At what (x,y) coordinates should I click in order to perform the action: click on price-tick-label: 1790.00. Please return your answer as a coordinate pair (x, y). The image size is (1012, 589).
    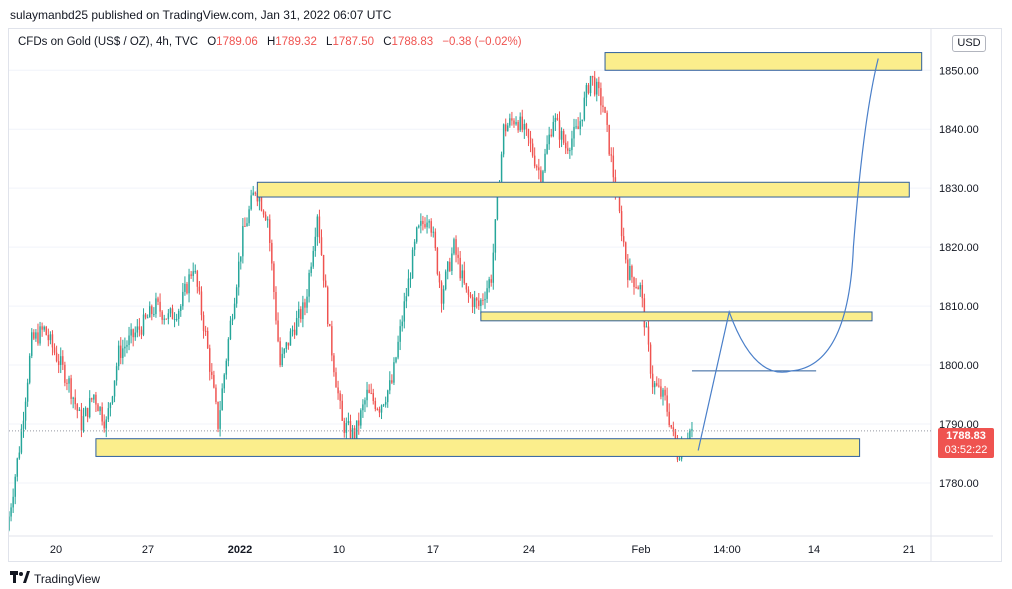
    Looking at the image, I should click on (959, 425).